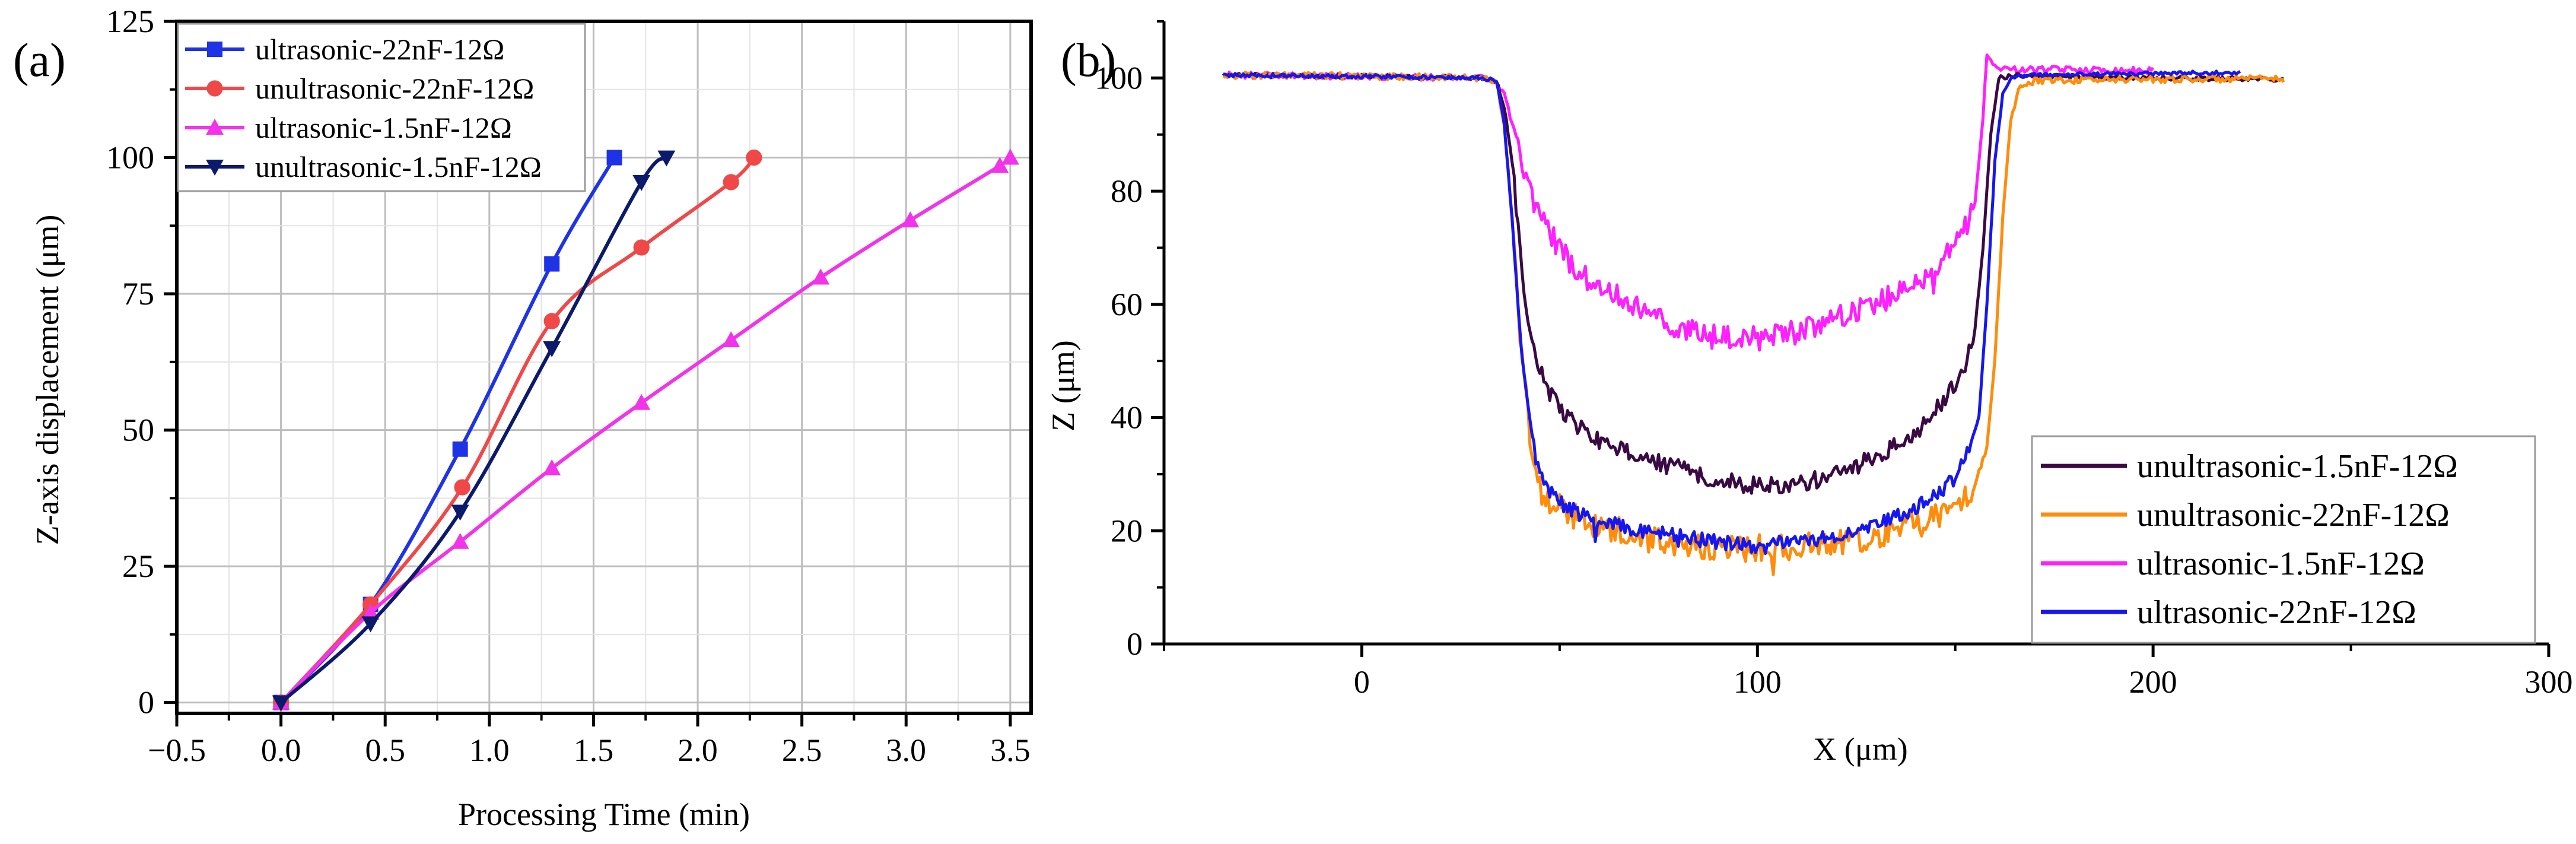  I want to click on x-tick-label: 100, so click(1758, 682).